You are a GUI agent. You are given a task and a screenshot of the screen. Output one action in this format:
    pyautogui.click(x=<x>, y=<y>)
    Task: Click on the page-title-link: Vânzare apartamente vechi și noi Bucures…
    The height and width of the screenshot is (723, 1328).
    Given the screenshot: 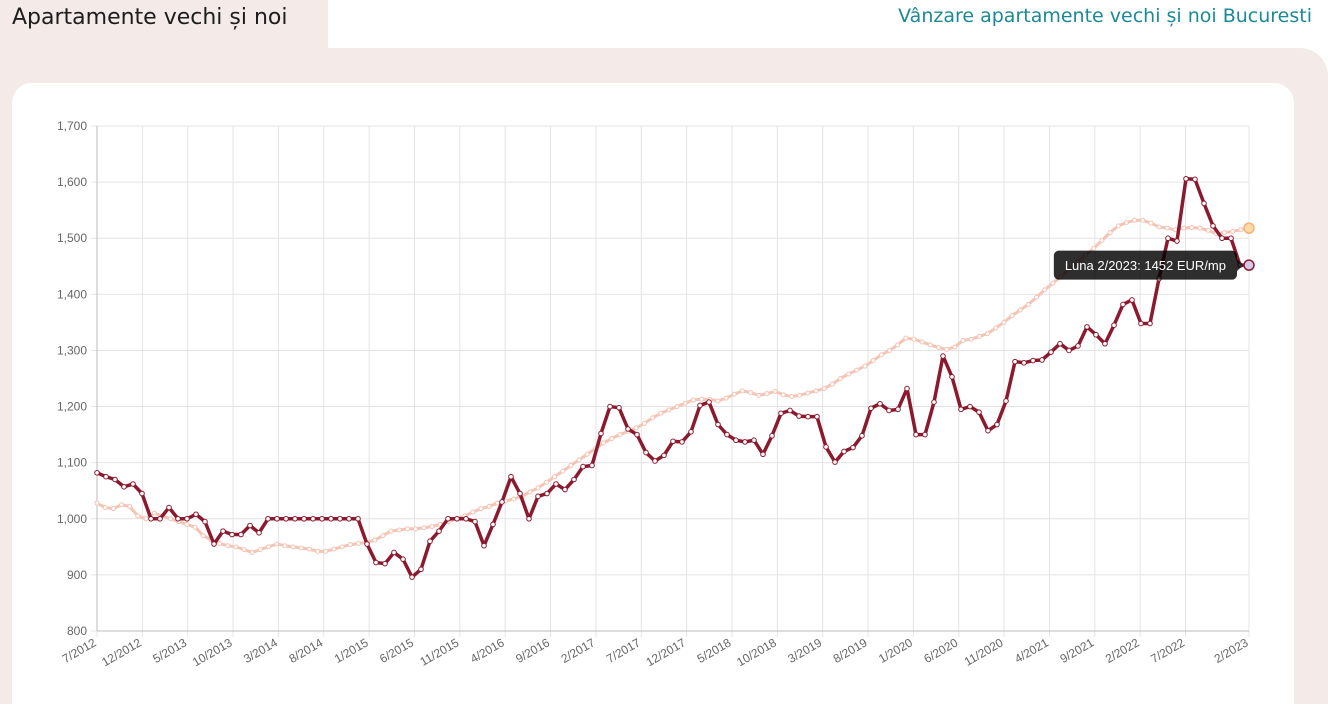 What is the action you would take?
    pyautogui.click(x=1105, y=16)
    